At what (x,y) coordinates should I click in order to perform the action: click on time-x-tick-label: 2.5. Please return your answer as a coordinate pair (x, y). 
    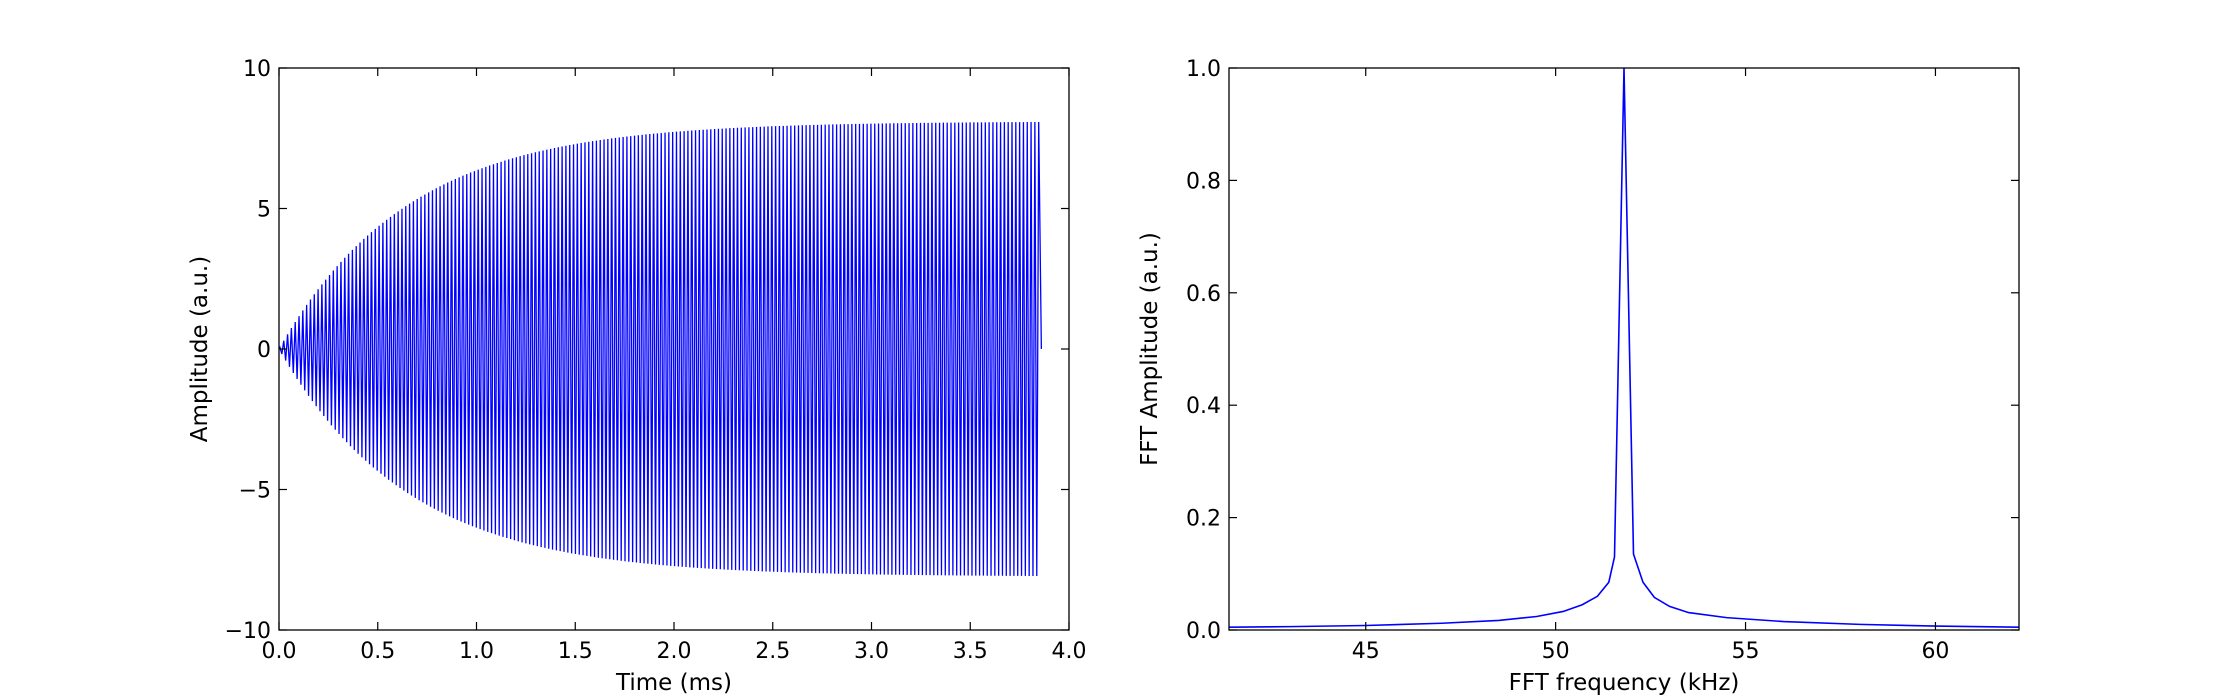
    Looking at the image, I should click on (772, 651).